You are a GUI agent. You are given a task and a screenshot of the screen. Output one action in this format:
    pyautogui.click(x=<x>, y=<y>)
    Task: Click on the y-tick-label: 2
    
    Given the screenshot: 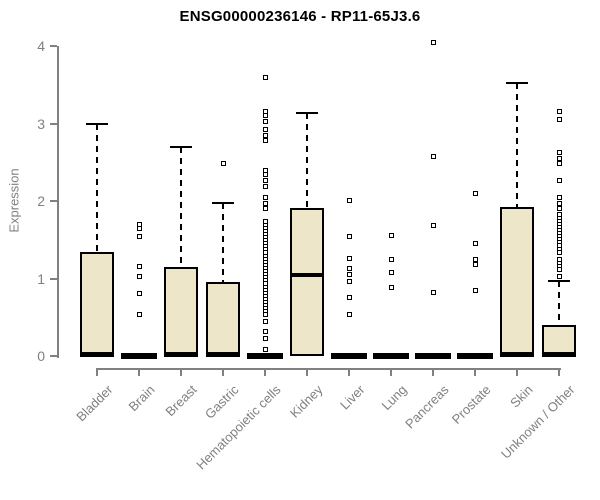 What is the action you would take?
    pyautogui.click(x=41, y=201)
    